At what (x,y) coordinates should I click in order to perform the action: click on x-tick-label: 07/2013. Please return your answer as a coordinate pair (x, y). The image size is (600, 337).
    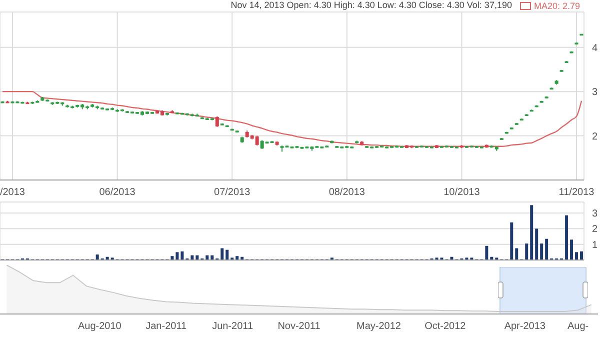
    Looking at the image, I should click on (232, 192).